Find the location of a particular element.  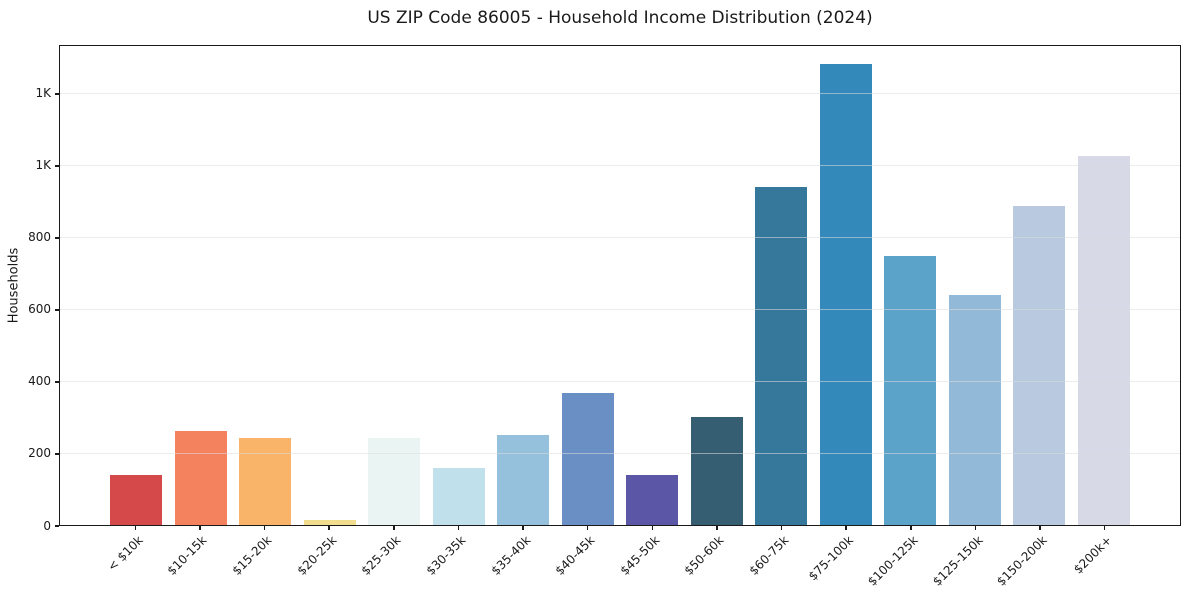

y-tick-label: 600 is located at coordinates (39, 309).